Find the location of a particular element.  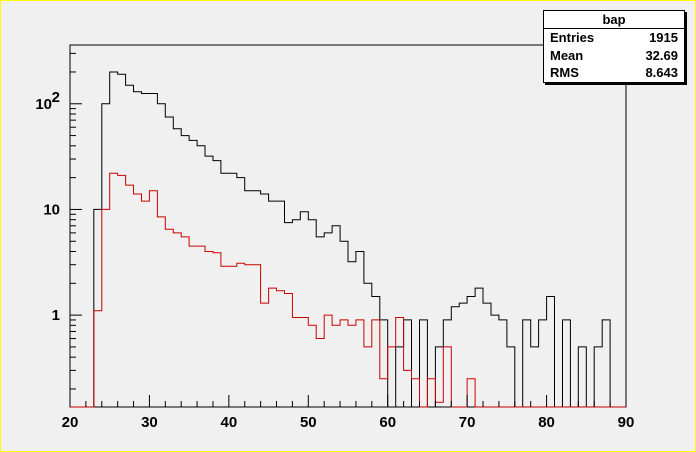

stats-box: bap Entries 1915 Mean 32.69 RMS 8.643 is located at coordinates (614, 46).